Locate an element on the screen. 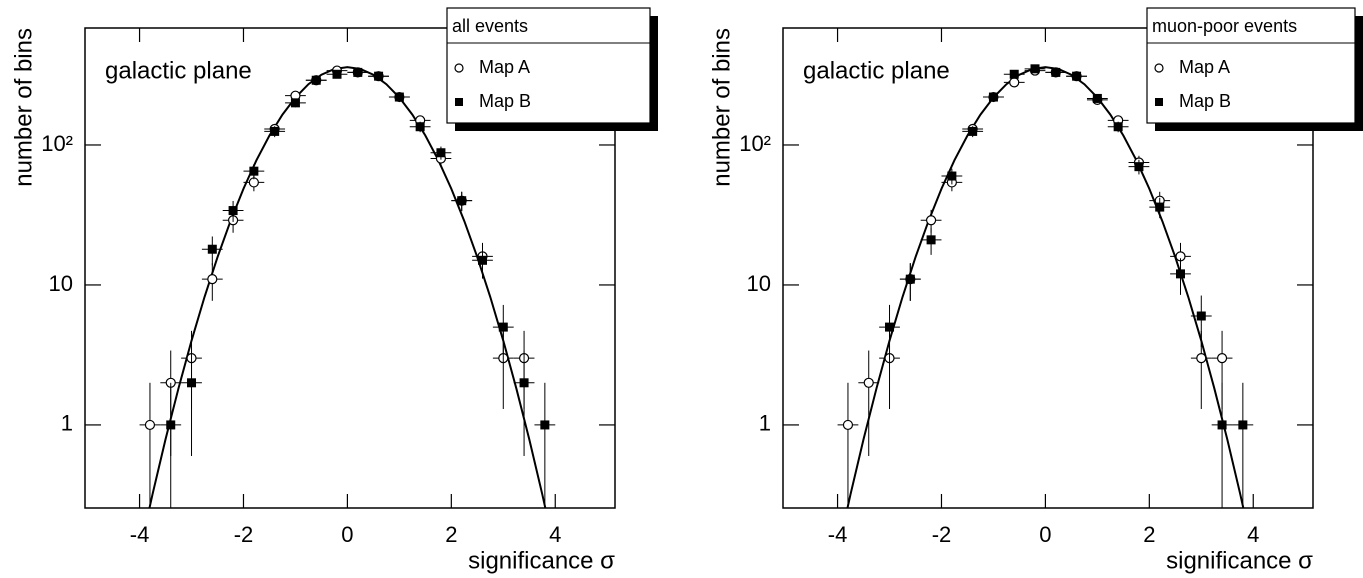 Image resolution: width=1363 pixels, height=578 pixels. legend: muon-poor events Map A Map B is located at coordinates (1254, 69).